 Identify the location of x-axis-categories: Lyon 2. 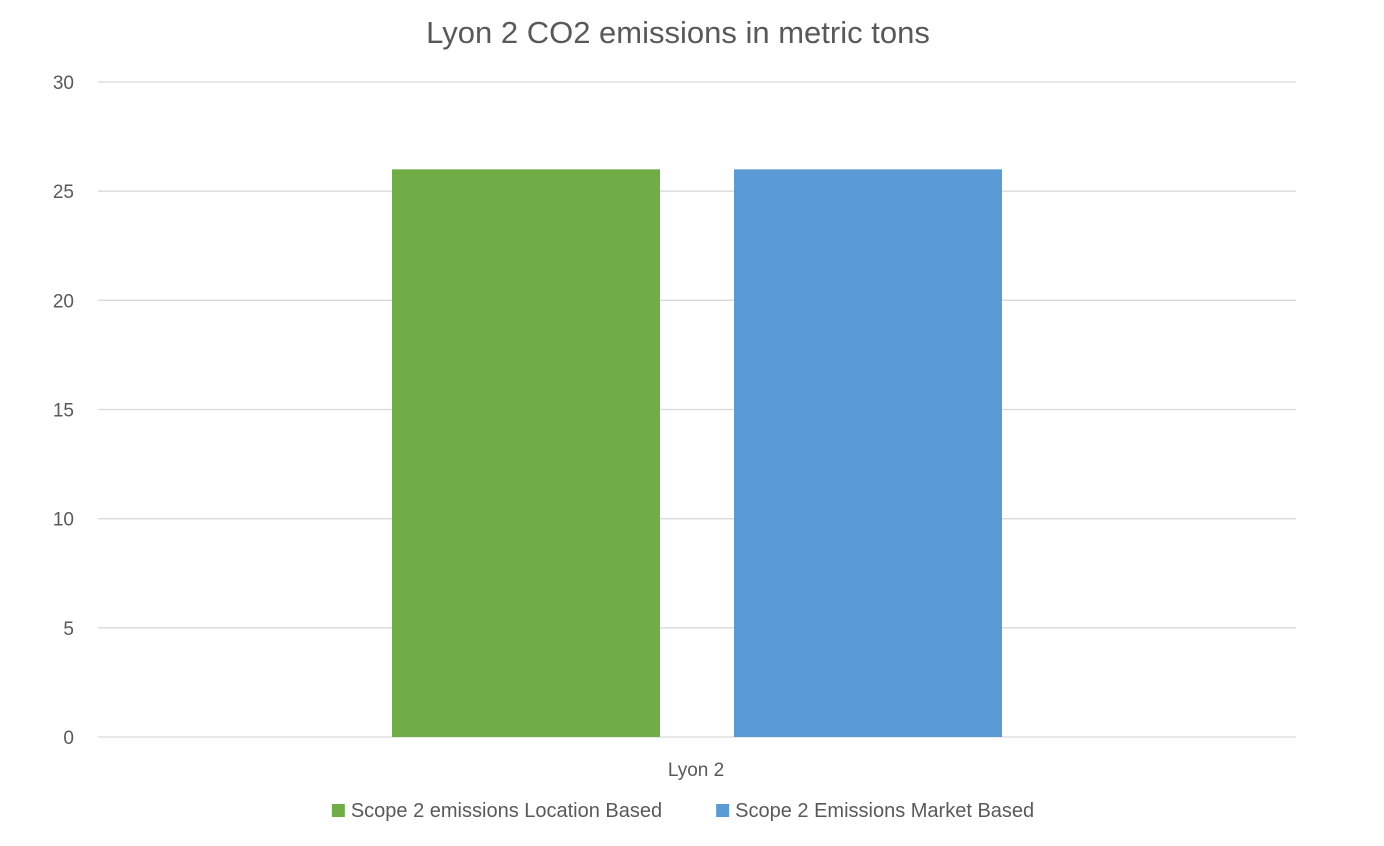
(696, 770).